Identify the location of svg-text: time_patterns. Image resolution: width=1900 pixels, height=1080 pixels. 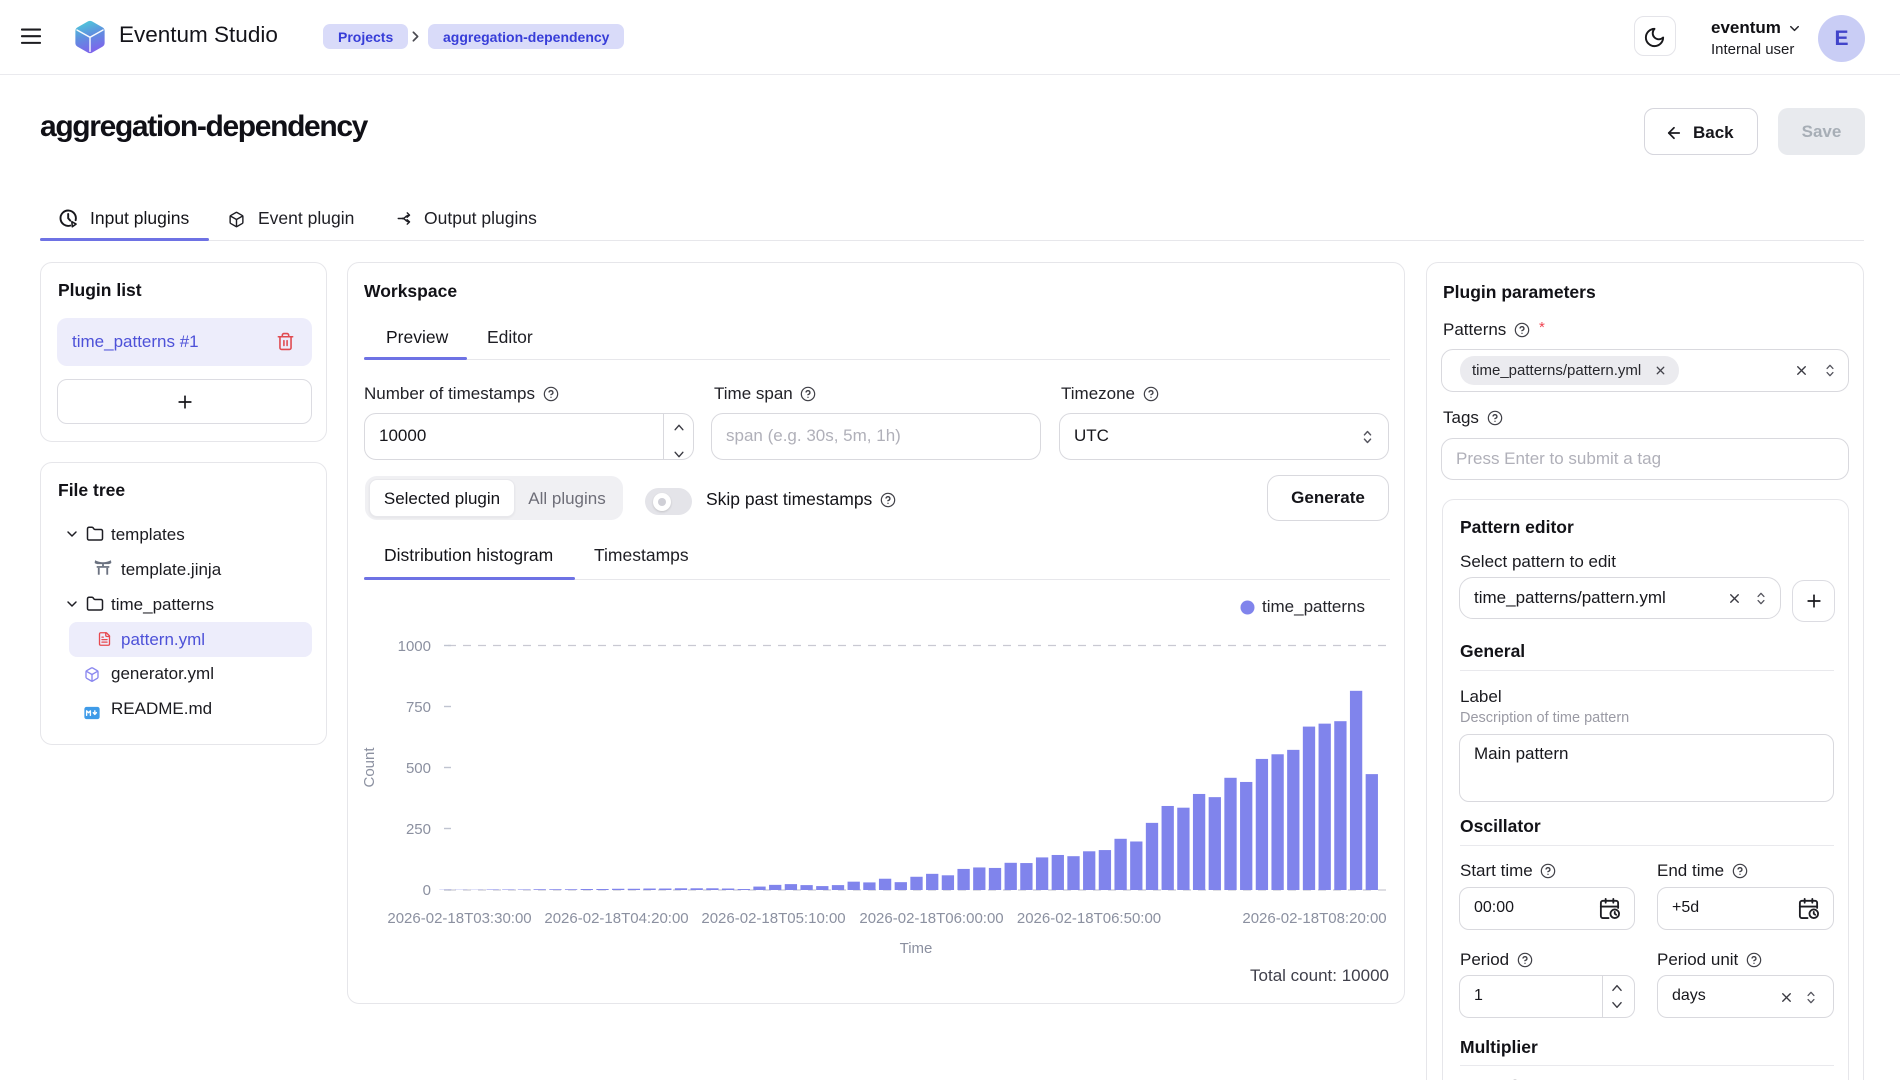
(1313, 606).